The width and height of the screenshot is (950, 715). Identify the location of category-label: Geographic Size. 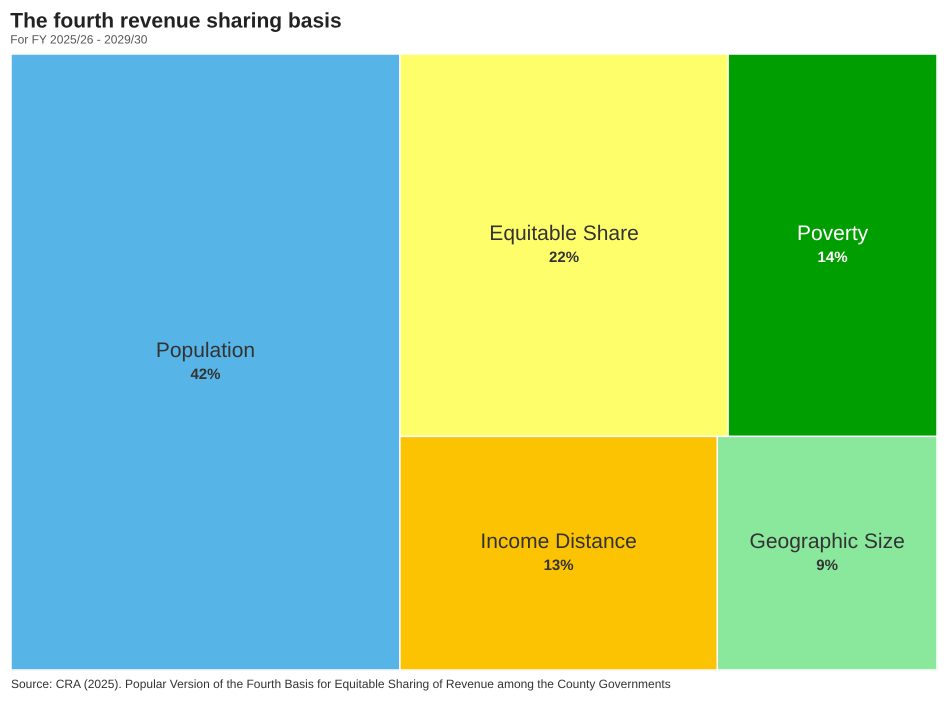
(827, 542).